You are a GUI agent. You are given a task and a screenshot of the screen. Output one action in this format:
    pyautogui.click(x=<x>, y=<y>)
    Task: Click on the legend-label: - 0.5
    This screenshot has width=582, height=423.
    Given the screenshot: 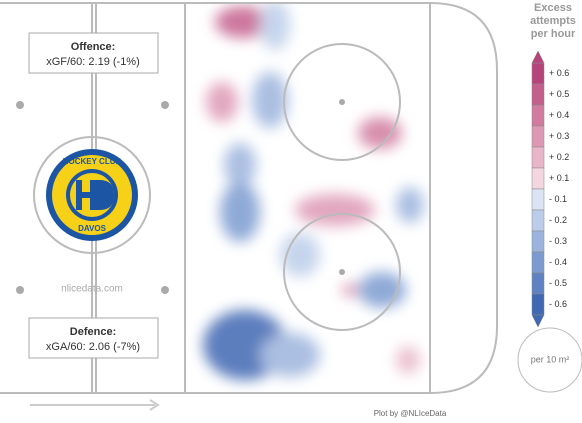 What is the action you would take?
    pyautogui.click(x=558, y=283)
    